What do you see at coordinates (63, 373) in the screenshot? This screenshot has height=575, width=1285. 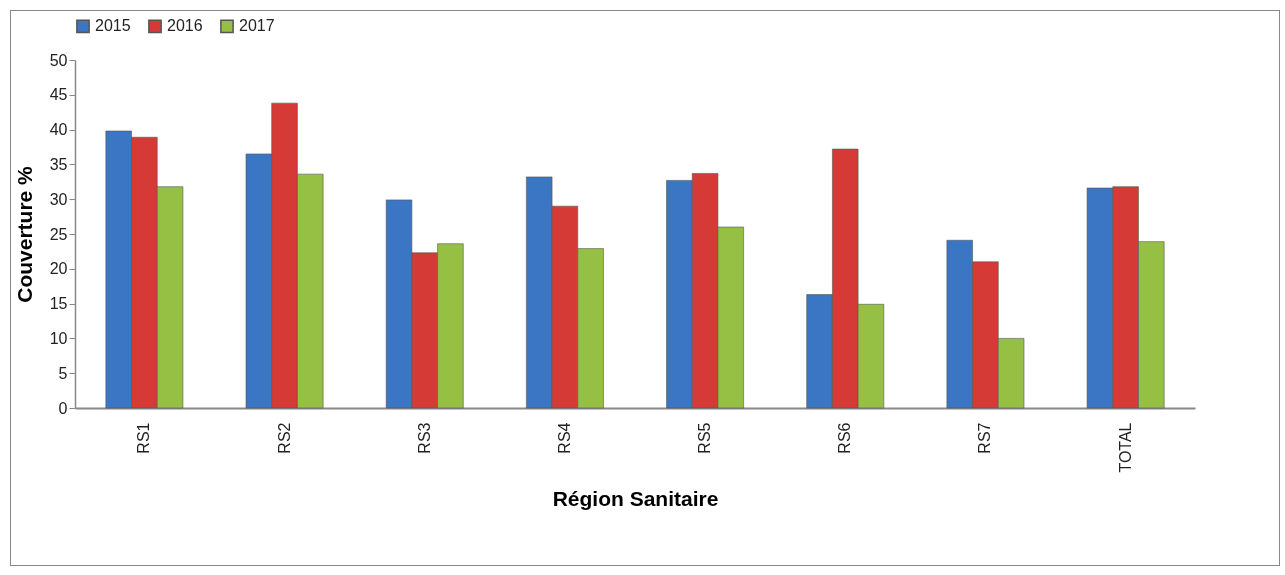 I see `y-tick-label: 5` at bounding box center [63, 373].